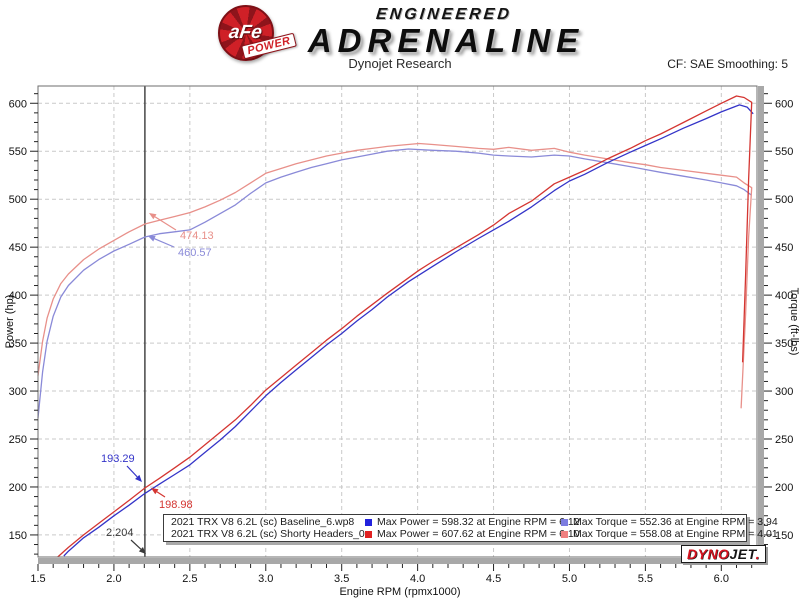 The image size is (800, 600). I want to click on dynojet-research-subtitle: Dynojet Research, so click(400, 63).